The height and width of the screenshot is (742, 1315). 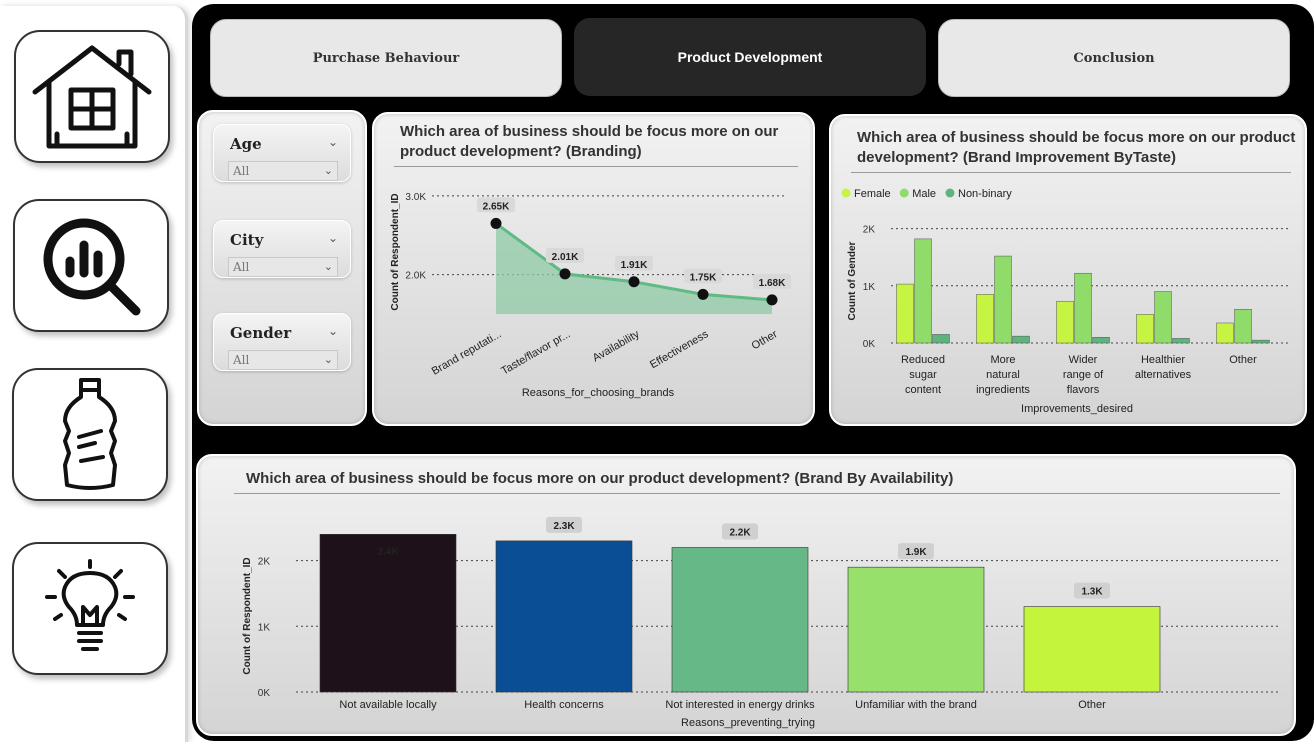 I want to click on y-axis-title: Count of Respondent_ID, so click(x=247, y=615).